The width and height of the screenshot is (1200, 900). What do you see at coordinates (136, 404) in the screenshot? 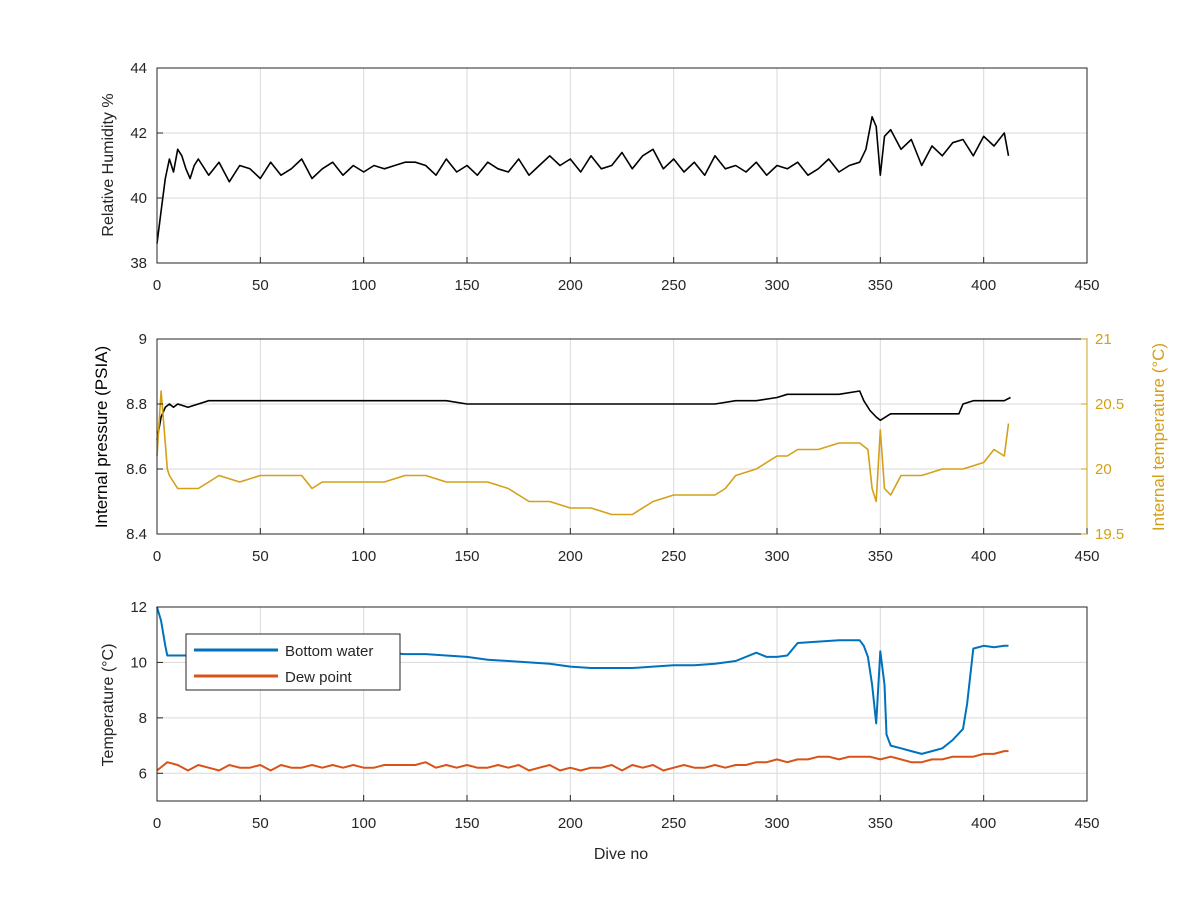
I see `y-tick-label: 8.8` at bounding box center [136, 404].